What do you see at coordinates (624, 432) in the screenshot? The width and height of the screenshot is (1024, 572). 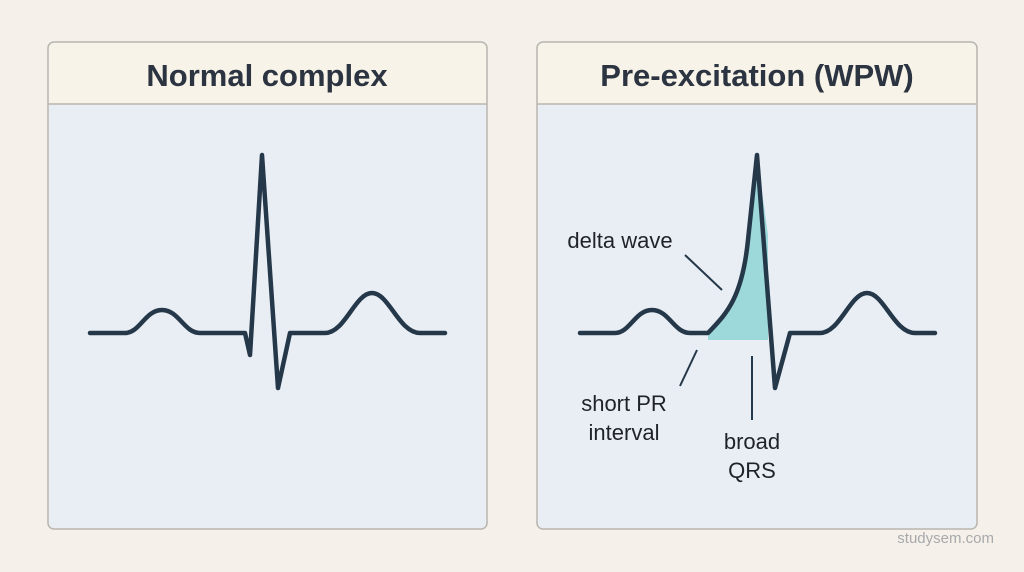 I see `short-pr-label: interval` at bounding box center [624, 432].